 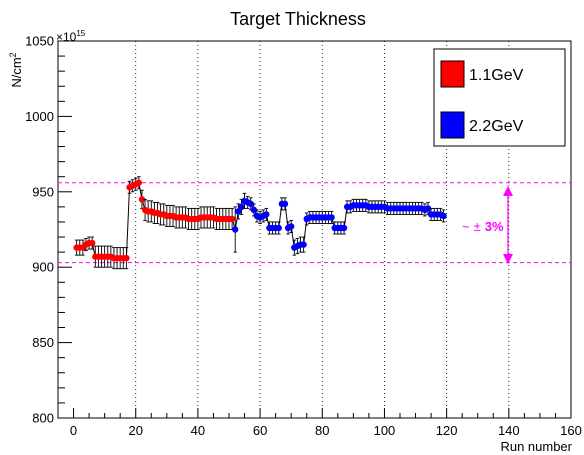 What do you see at coordinates (198, 430) in the screenshot?
I see `x-tick-label: 40` at bounding box center [198, 430].